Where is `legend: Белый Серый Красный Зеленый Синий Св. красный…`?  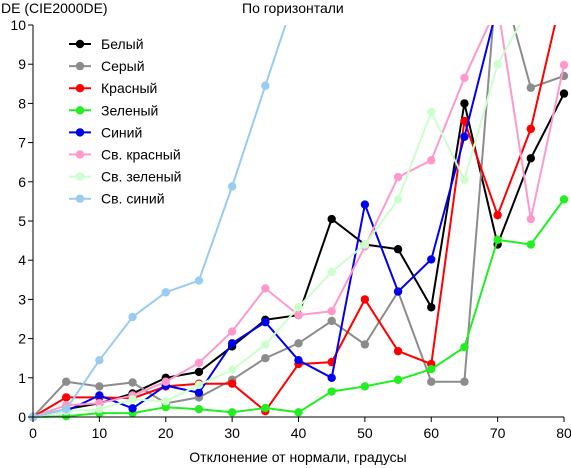
legend: Белый Серый Красный Зеленый Синий Св. красный… is located at coordinates (133, 121).